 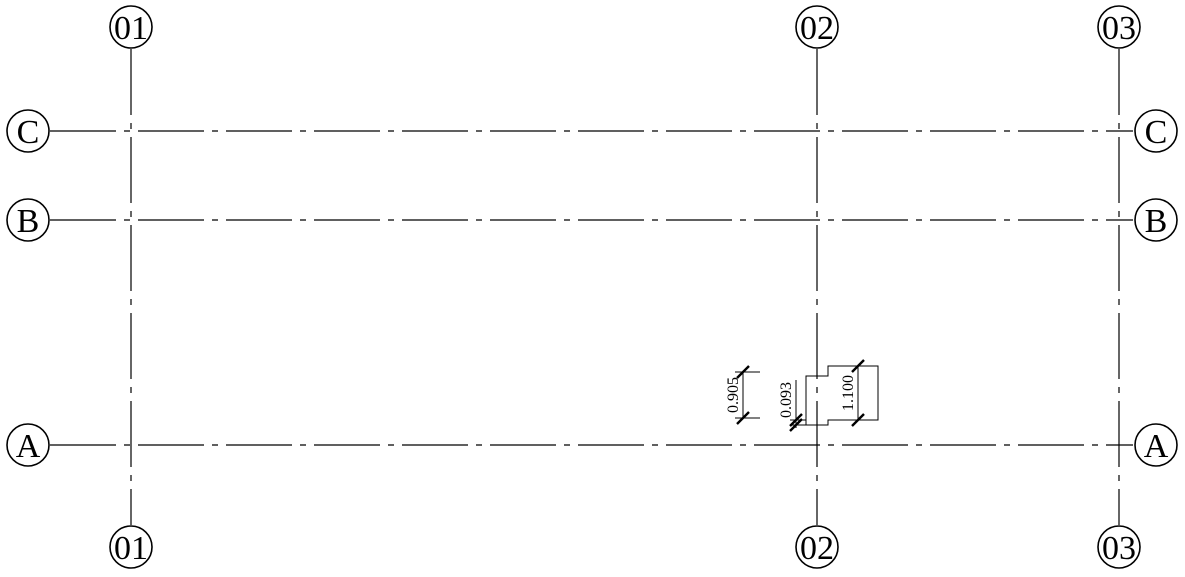 I want to click on dimension-label-1100: 1.100, so click(x=848, y=393).